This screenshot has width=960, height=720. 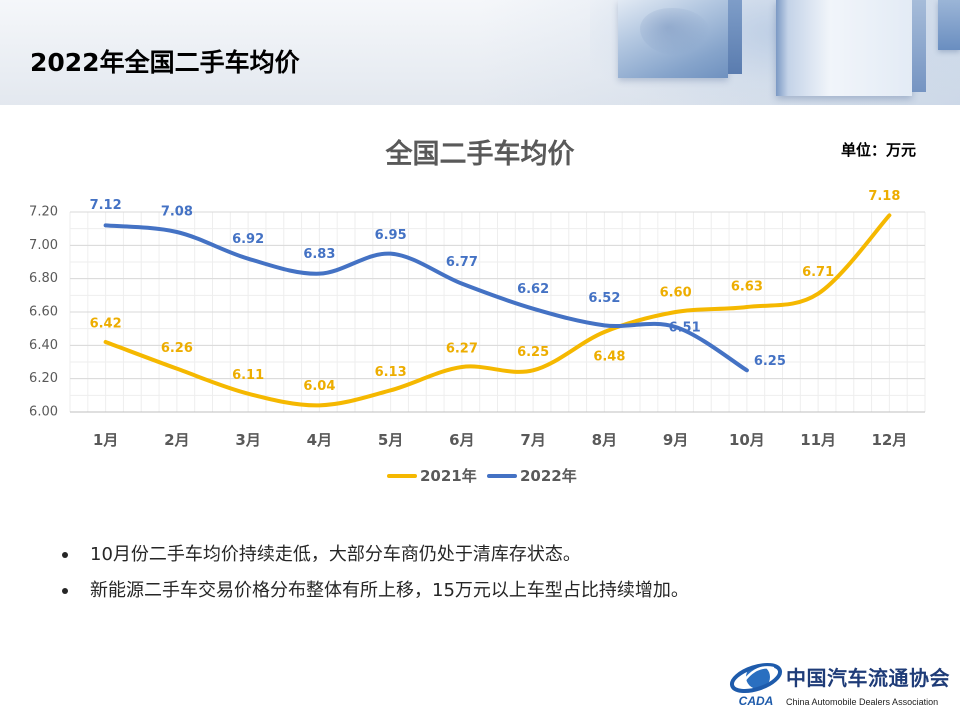 I want to click on org-name-en: China Automobile Dealers Association, so click(x=862, y=702).